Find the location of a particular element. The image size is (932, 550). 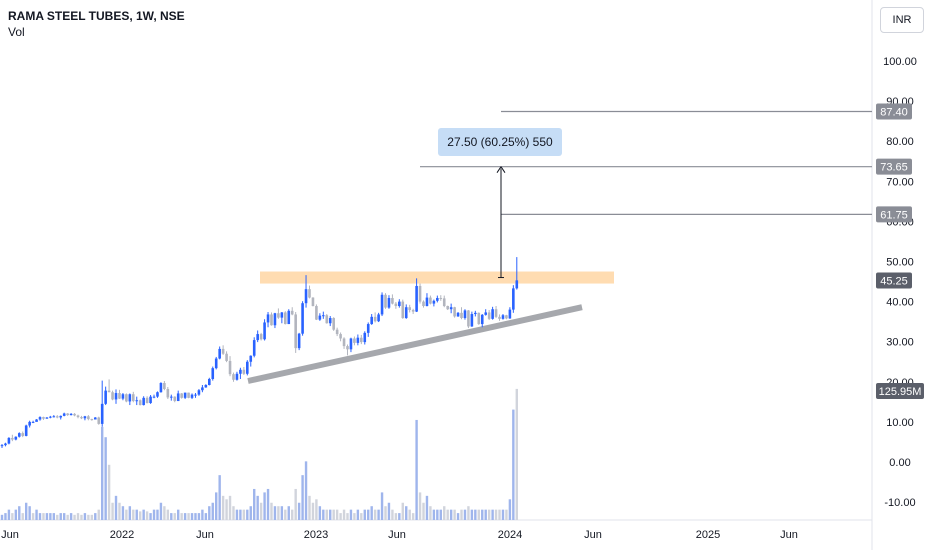

y-tick-label: 100.00 is located at coordinates (900, 62).